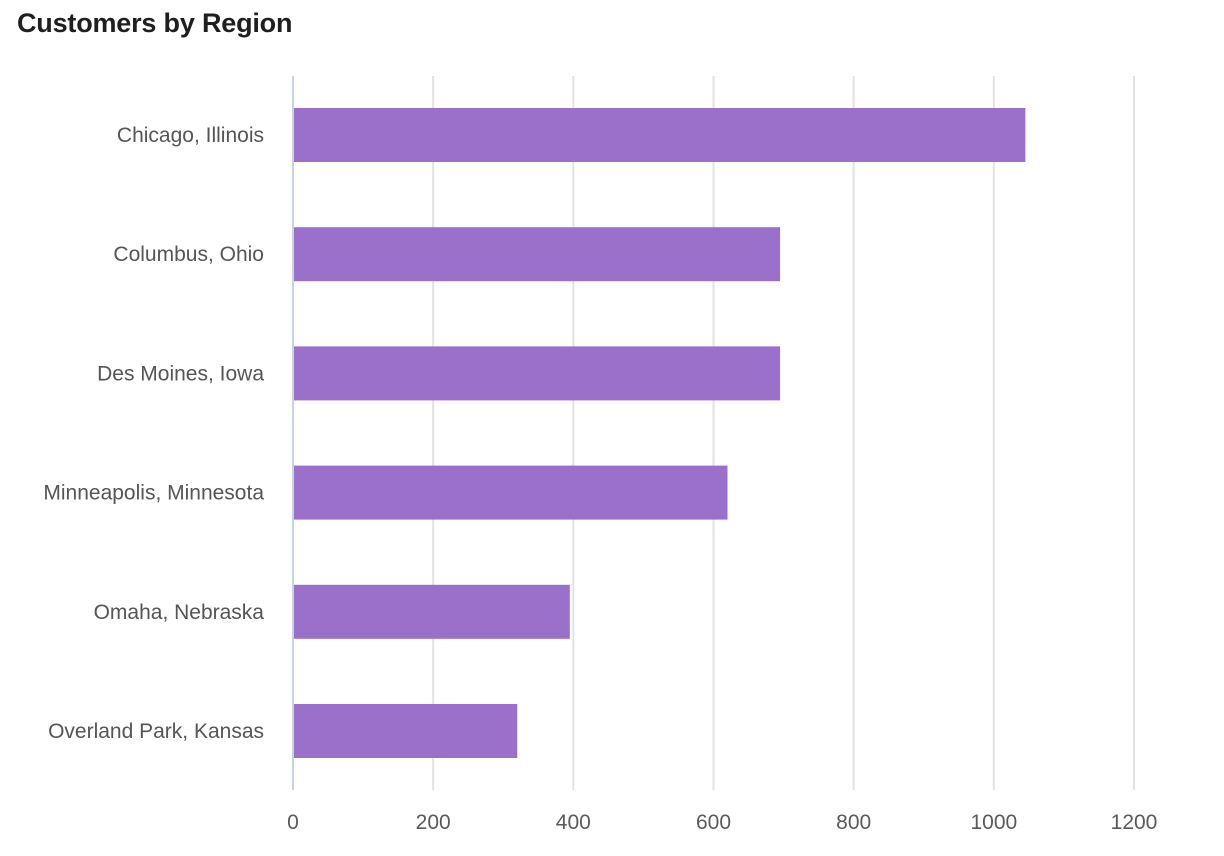 This screenshot has width=1224, height=856. Describe the element at coordinates (433, 822) in the screenshot. I see `x-tick-label: 200` at that location.